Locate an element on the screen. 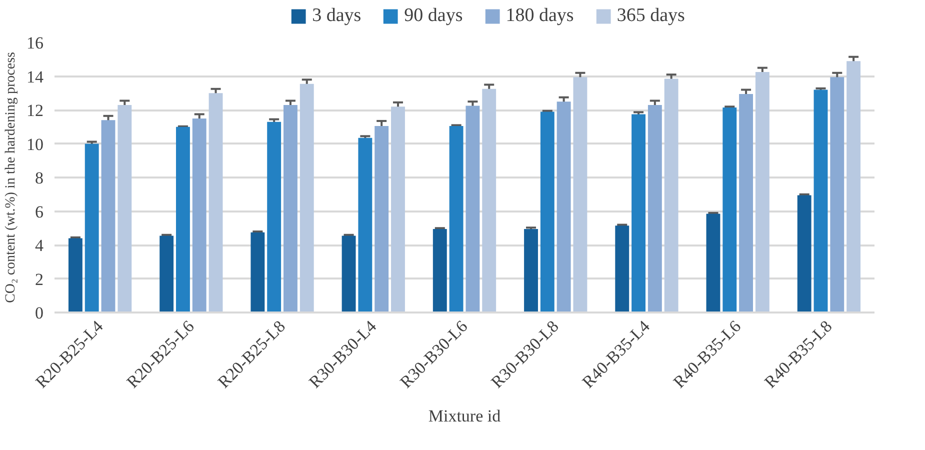  y-axis-title: CO₂ content (wt.%) in the hardening process is located at coordinates (11, 177).